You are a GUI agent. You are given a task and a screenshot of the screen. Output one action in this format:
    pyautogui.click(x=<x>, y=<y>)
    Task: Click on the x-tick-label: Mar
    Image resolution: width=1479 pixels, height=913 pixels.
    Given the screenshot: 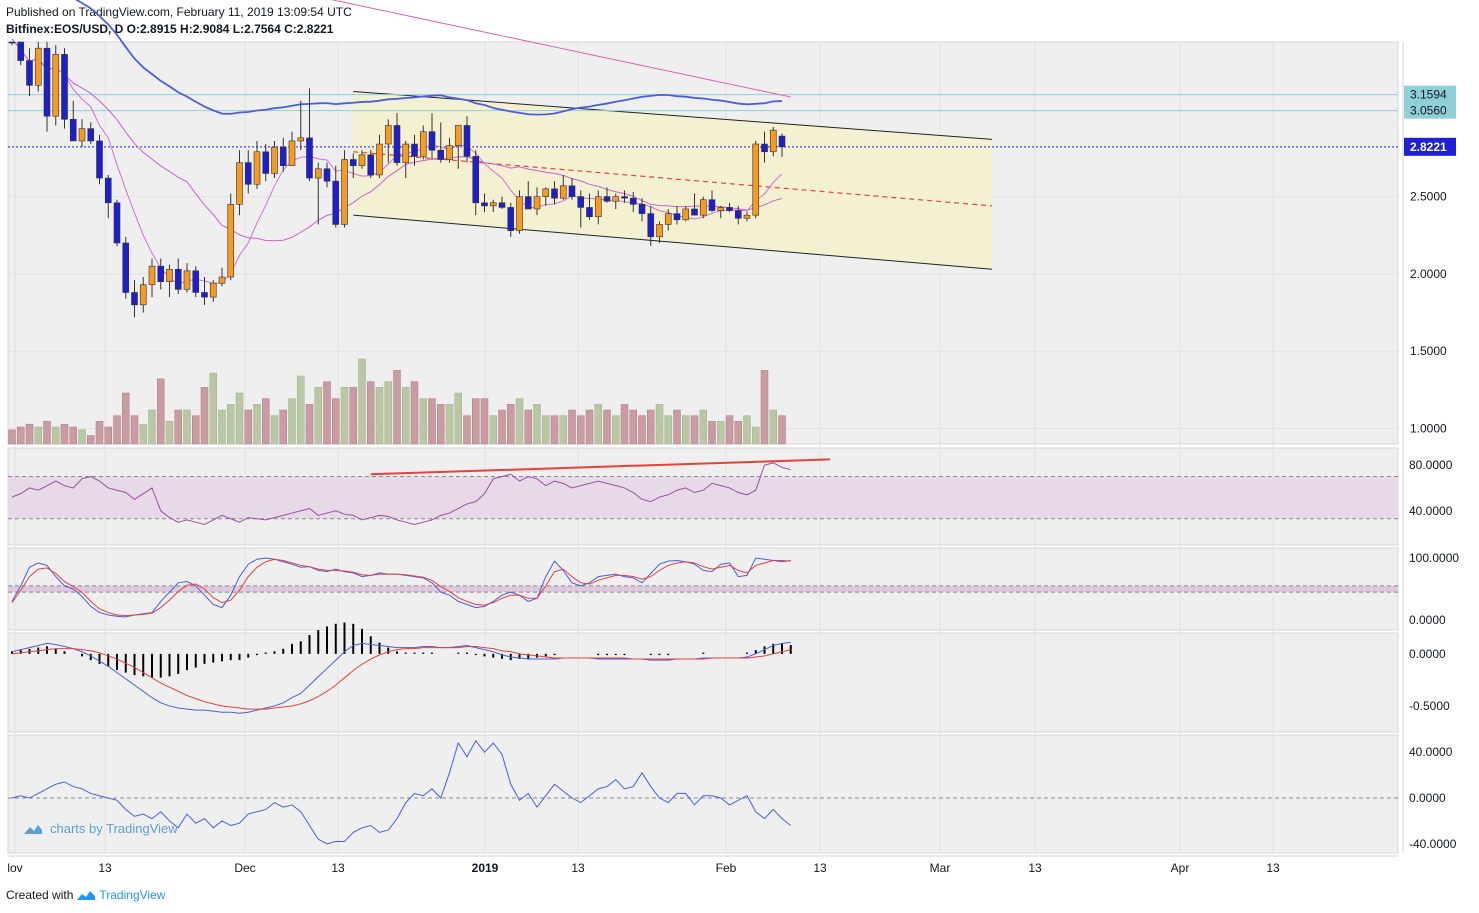 What is the action you would take?
    pyautogui.click(x=940, y=868)
    